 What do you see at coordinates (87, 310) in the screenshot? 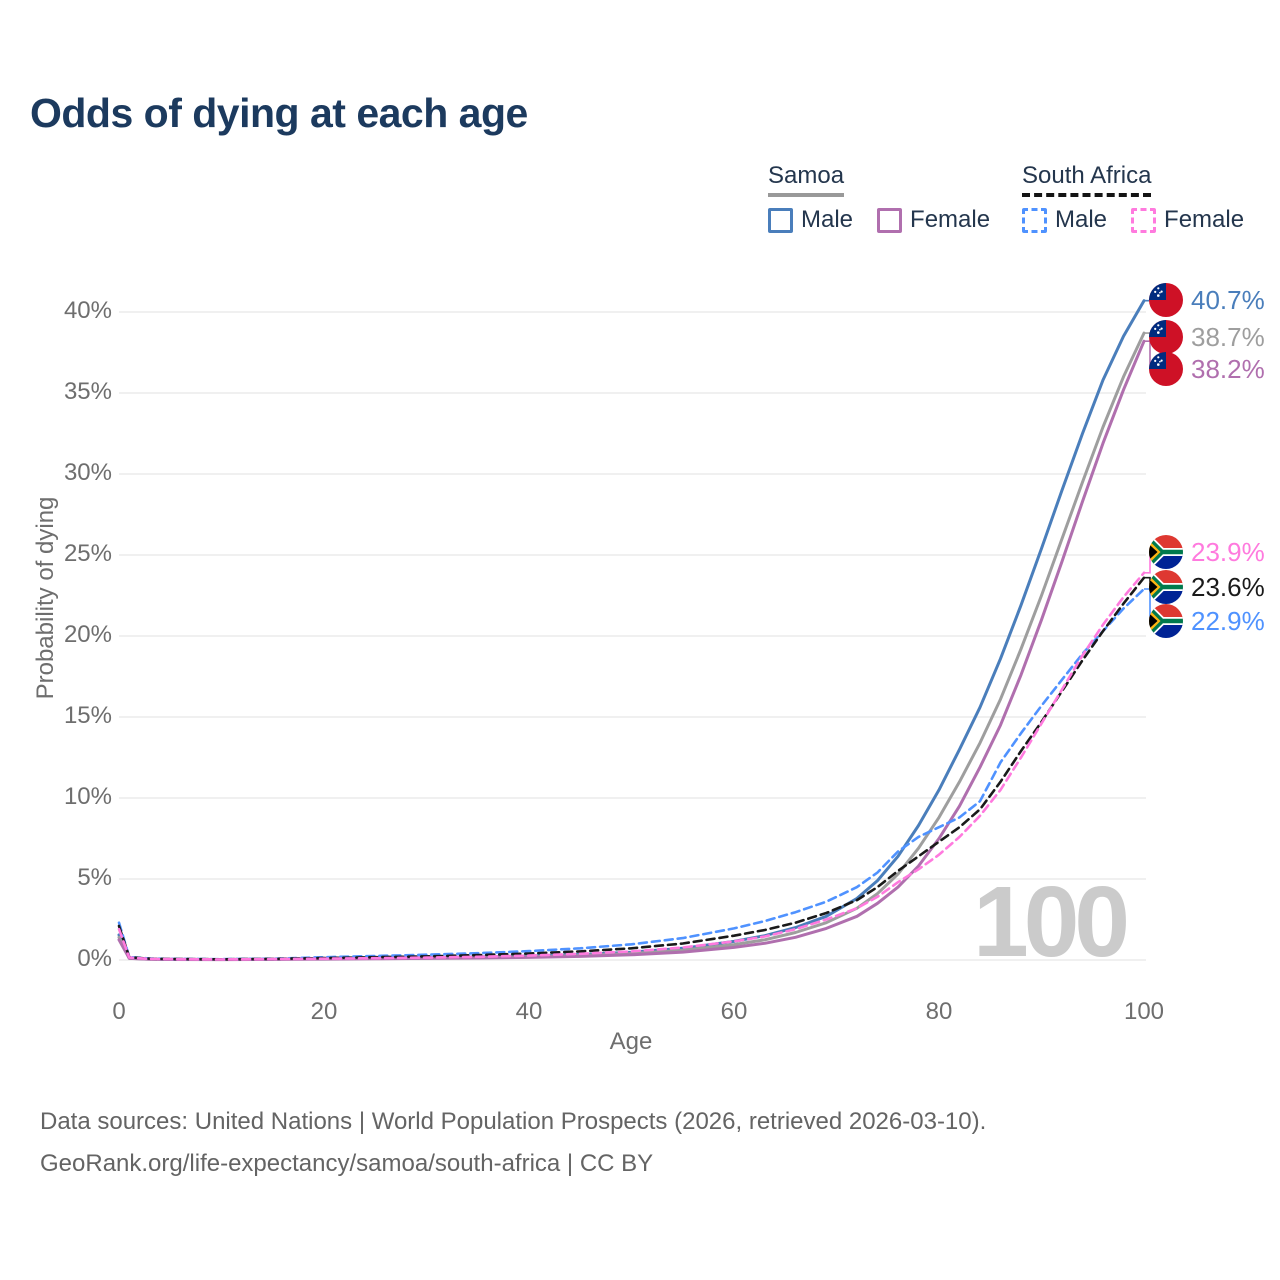
I see `y-tick-label: 40%` at bounding box center [87, 310].